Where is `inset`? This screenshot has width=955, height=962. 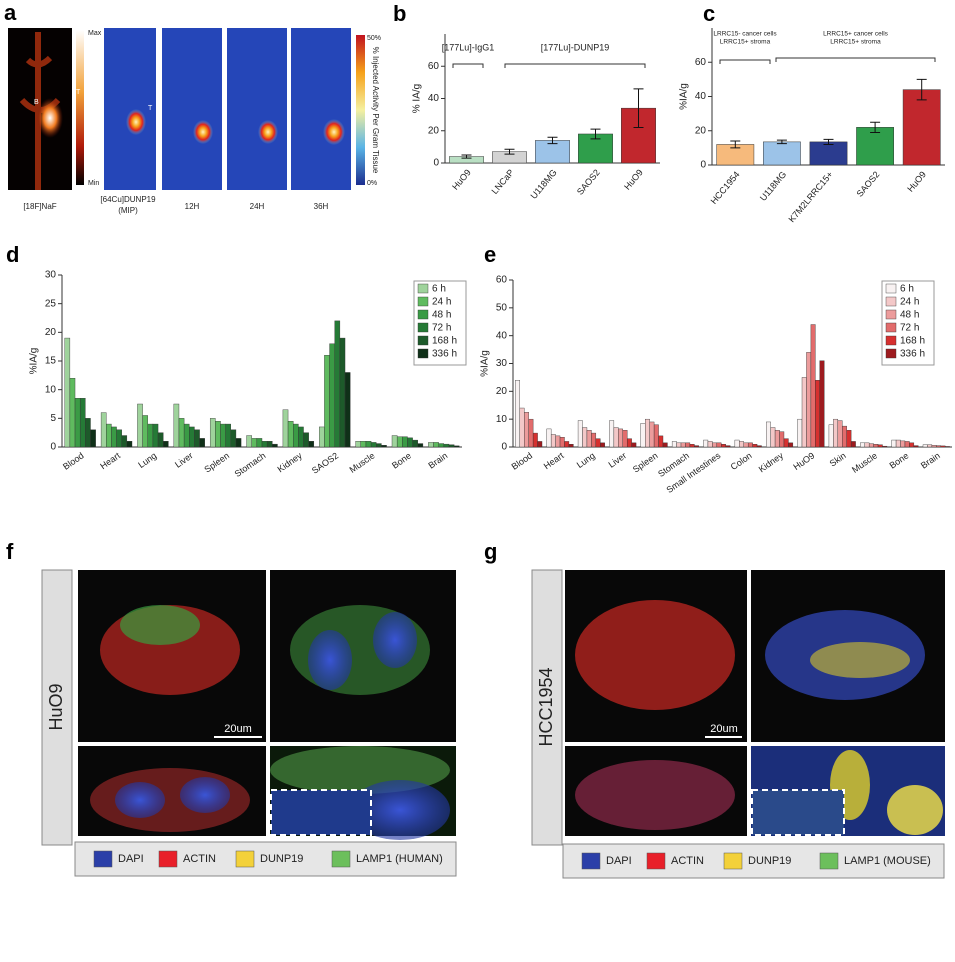 inset is located at coordinates (798, 812).